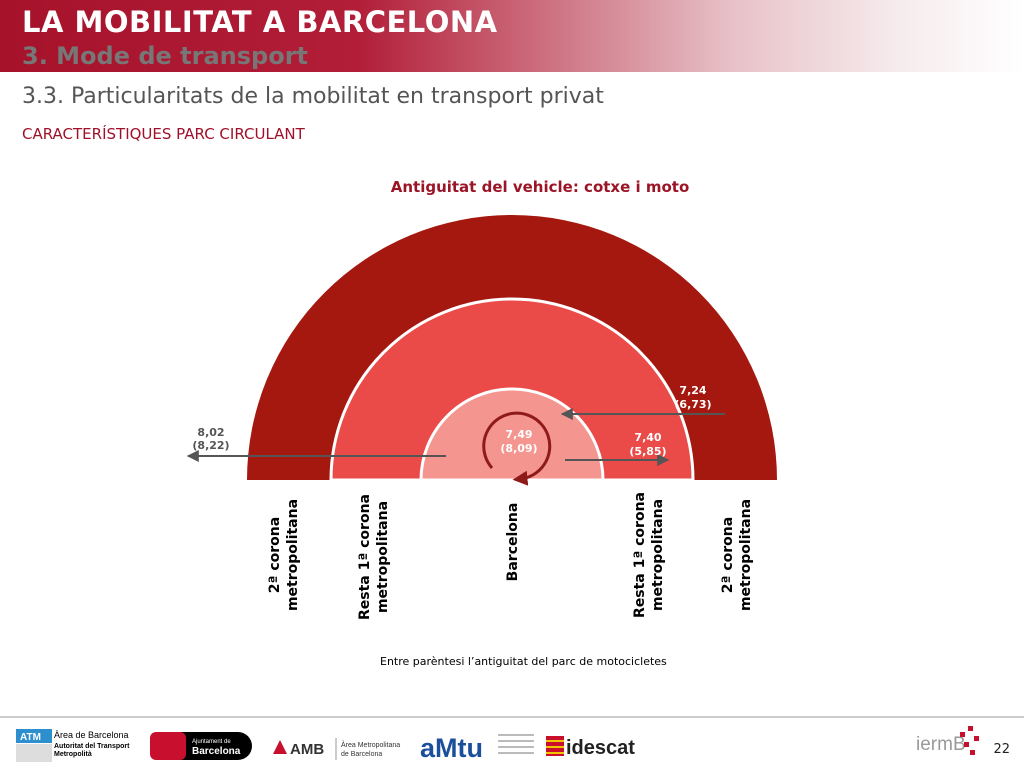  I want to click on chart-title: Antiguitat del vehicle: cotxe i moto, so click(540, 187).